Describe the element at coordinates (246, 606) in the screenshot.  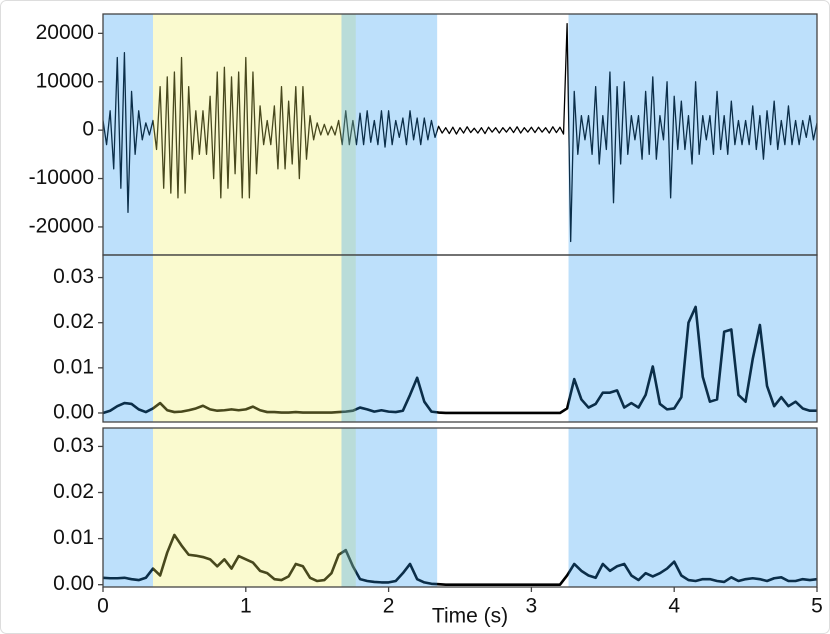
I see `x-tick-label: 1` at that location.